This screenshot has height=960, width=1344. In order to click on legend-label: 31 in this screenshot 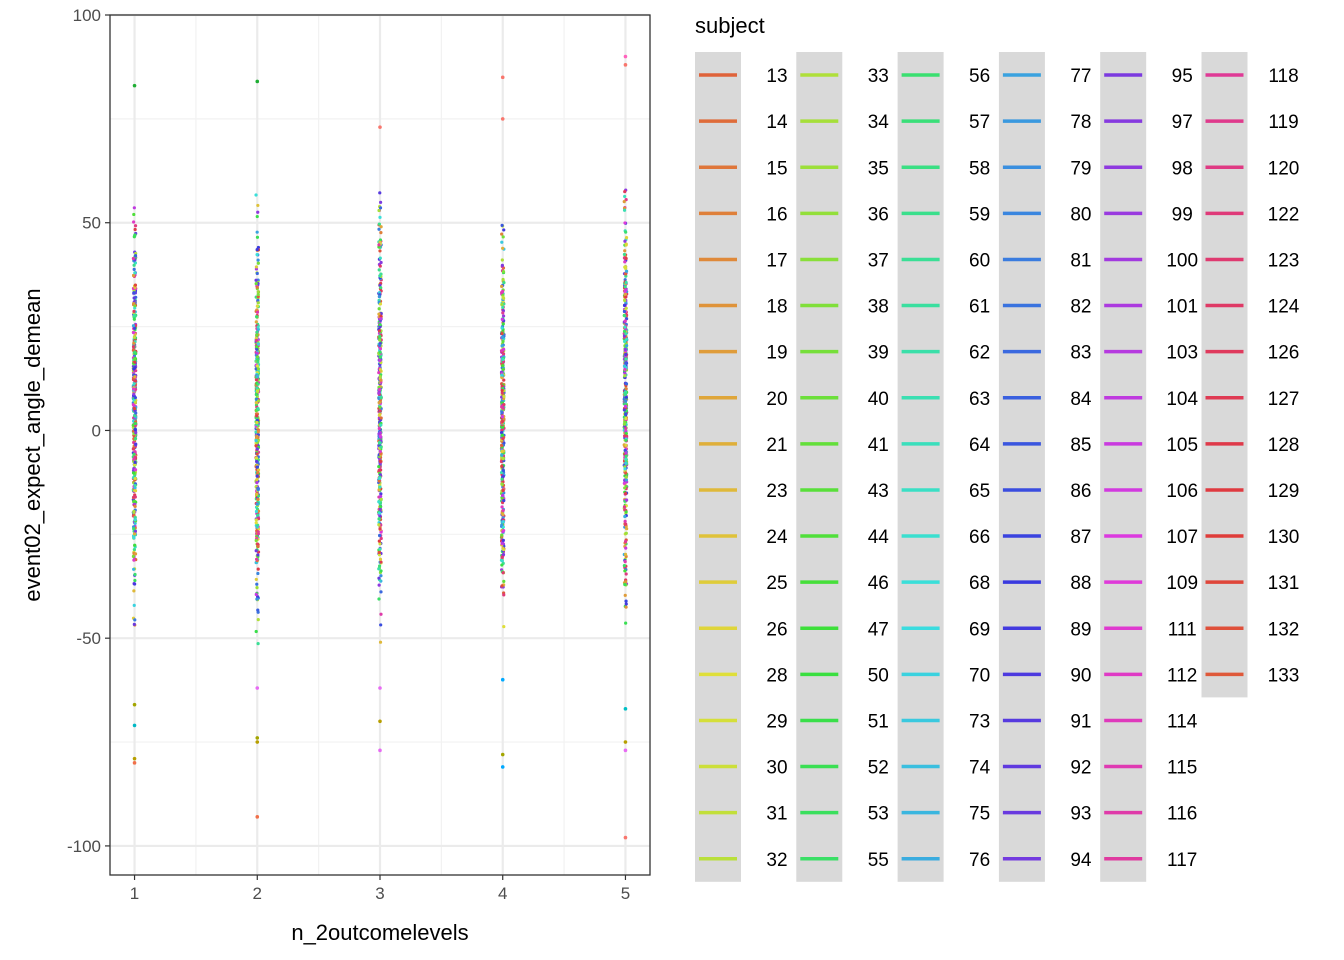, I will do `click(776, 814)`.